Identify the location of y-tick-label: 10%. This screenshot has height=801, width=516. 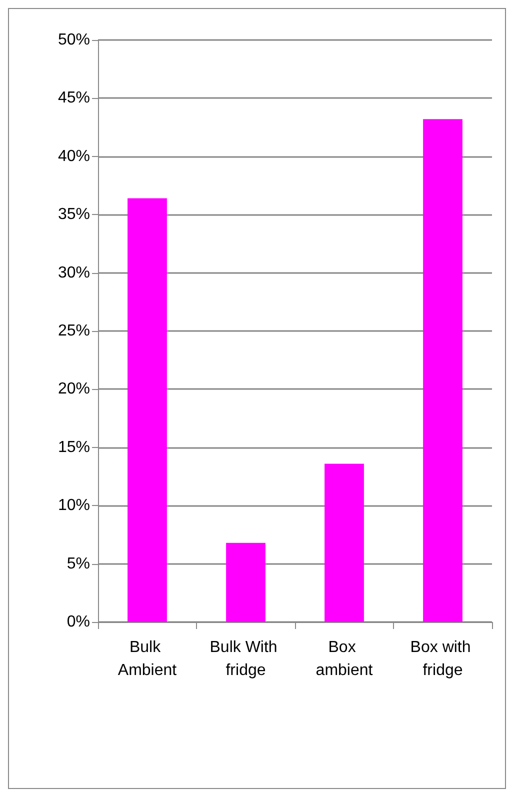
(74, 505).